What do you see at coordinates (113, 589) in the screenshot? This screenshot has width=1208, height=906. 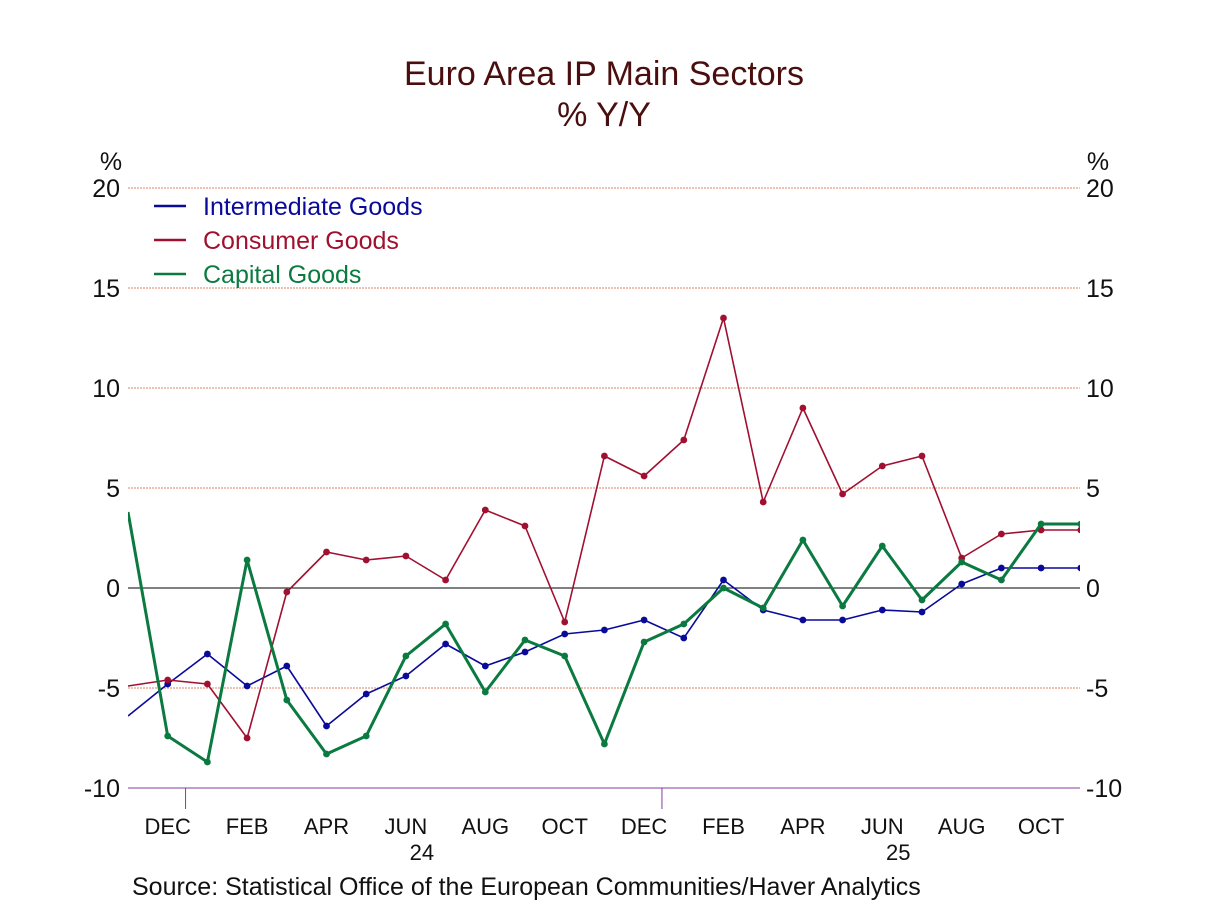 I see `y-tick-label-left: 0` at bounding box center [113, 589].